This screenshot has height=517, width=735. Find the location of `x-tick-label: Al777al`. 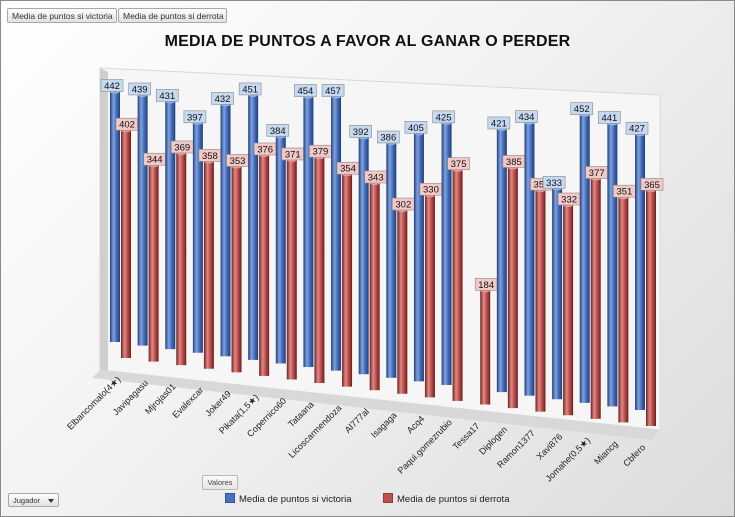

x-tick-label: Al777al is located at coordinates (357, 421).